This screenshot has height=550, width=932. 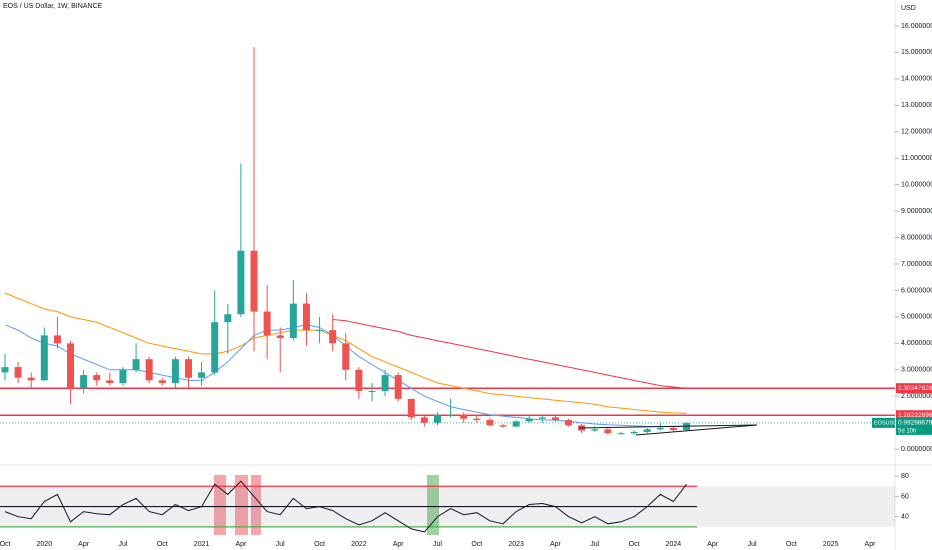 What do you see at coordinates (326, 505) in the screenshot?
I see `rsi-highlights` at bounding box center [326, 505].